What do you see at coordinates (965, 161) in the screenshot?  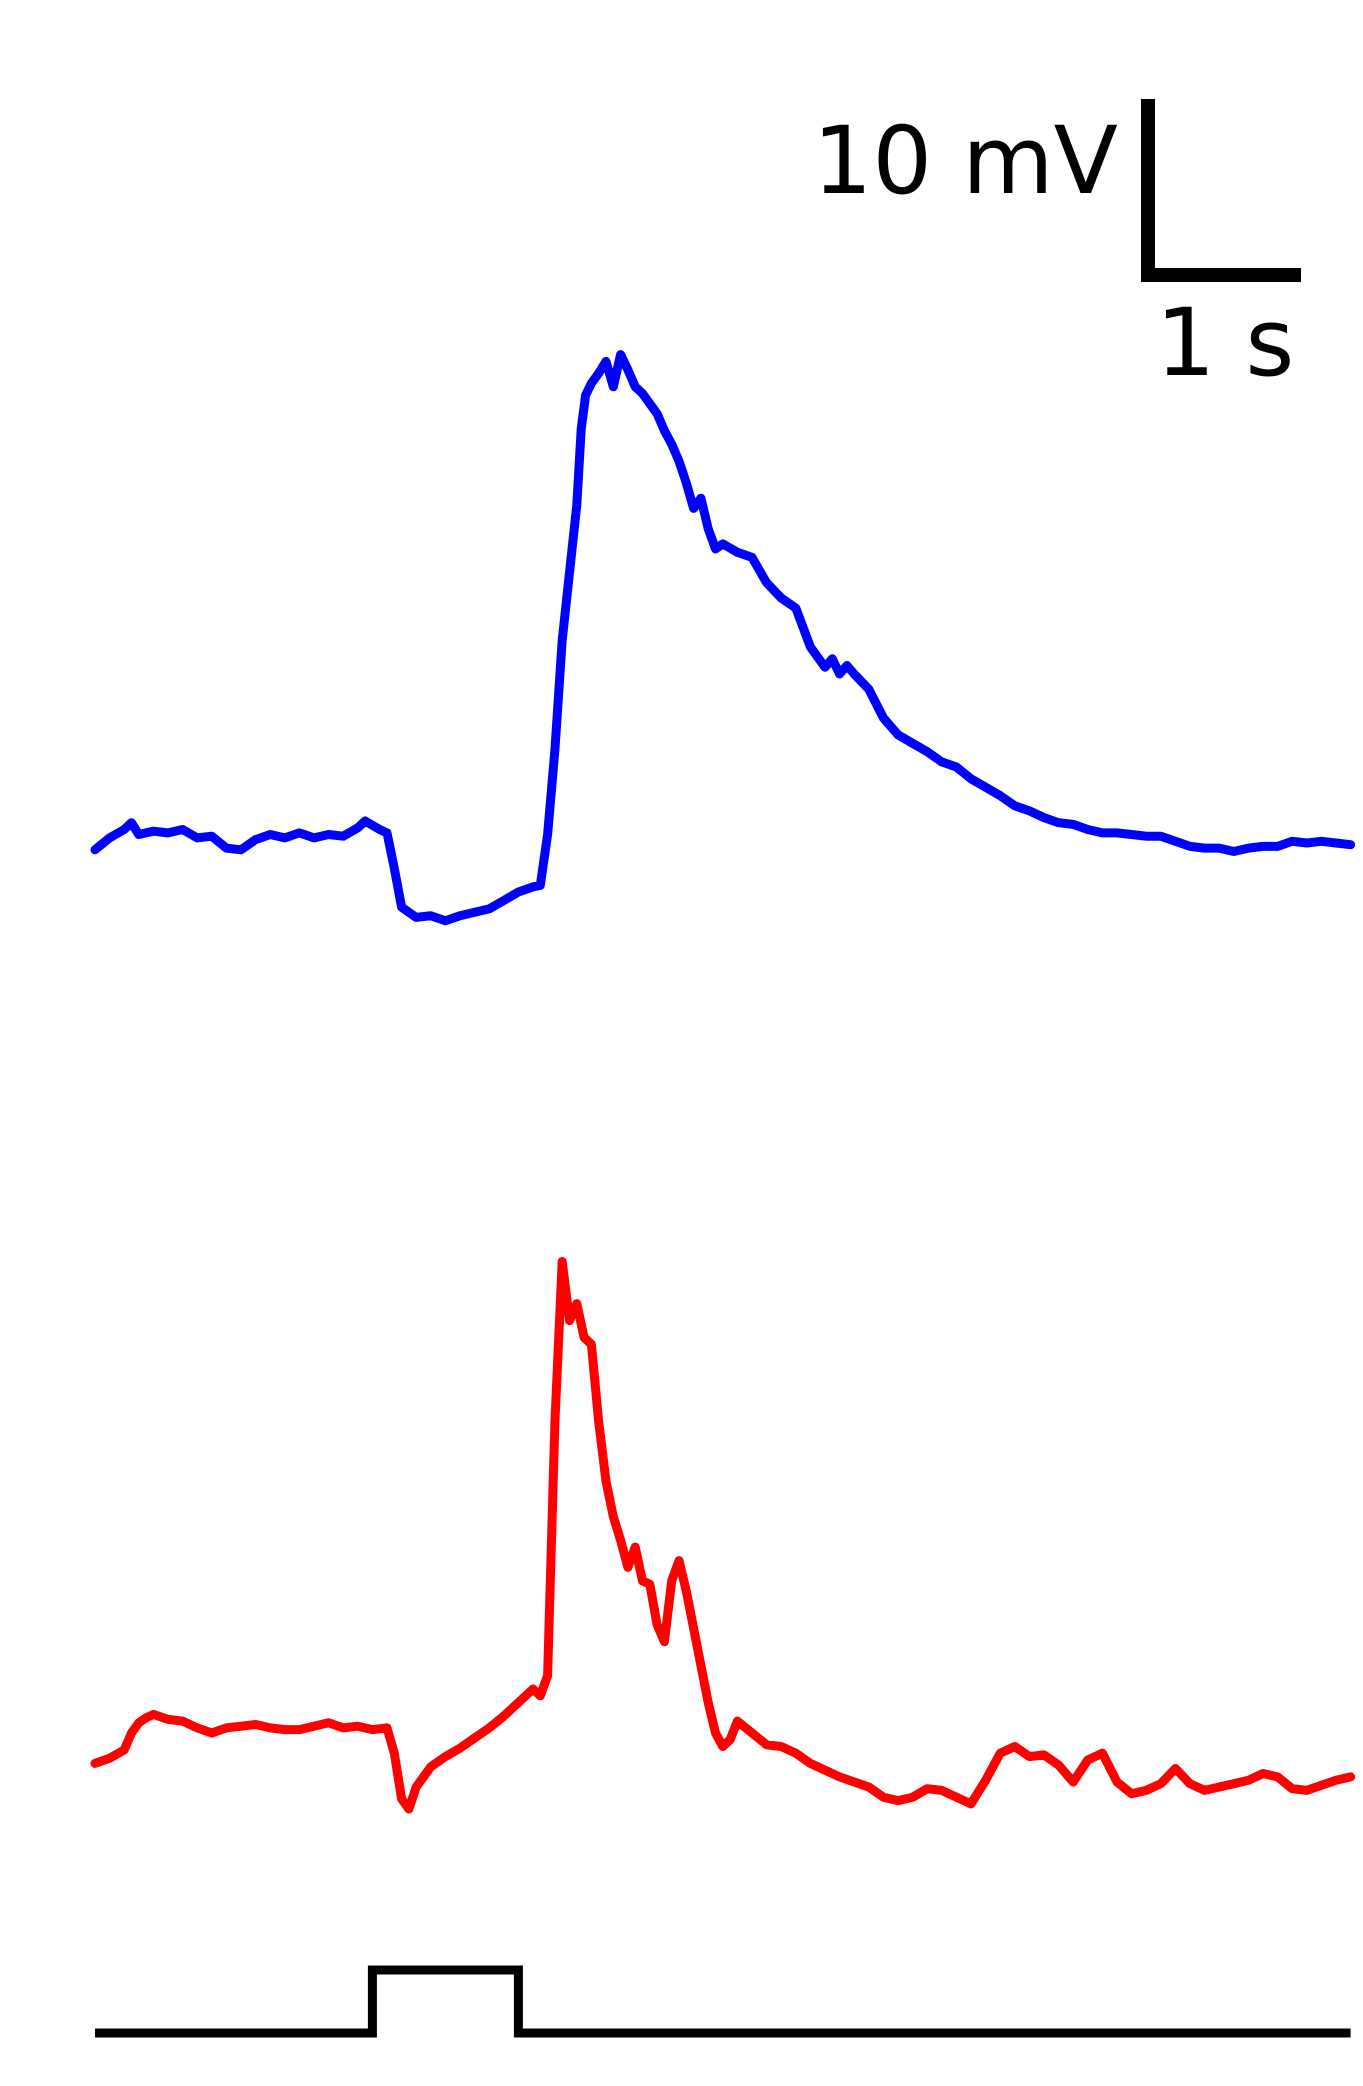 I see `scale-bar-y-label: 10 mV` at bounding box center [965, 161].